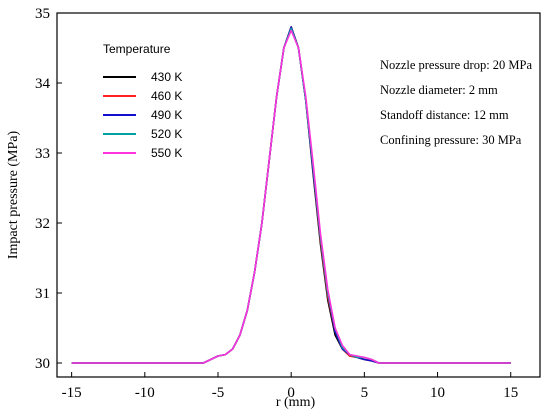 Image resolution: width=550 pixels, height=417 pixels. I want to click on x-tick-label: 0, so click(291, 393).